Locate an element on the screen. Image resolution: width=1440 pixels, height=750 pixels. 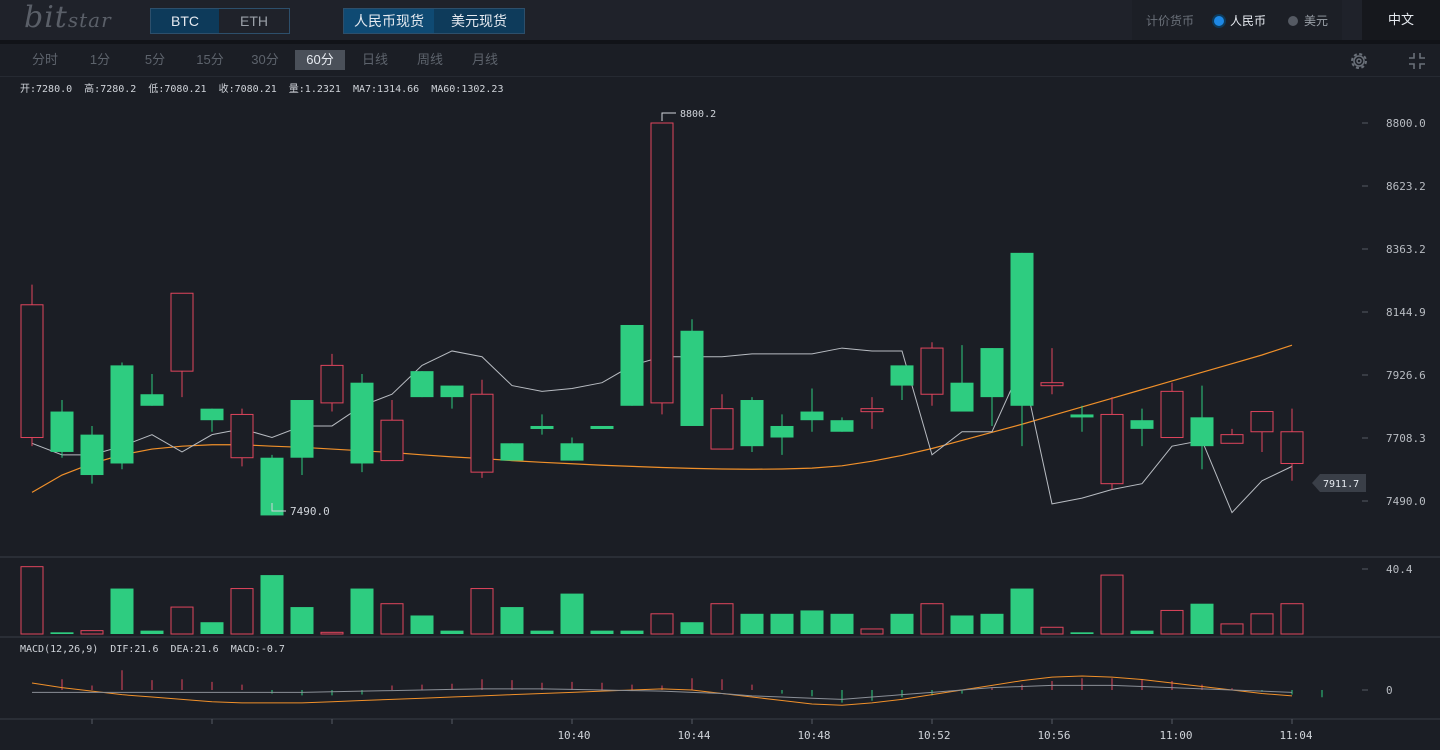
price-tick-label: 7926.6 is located at coordinates (1406, 375).